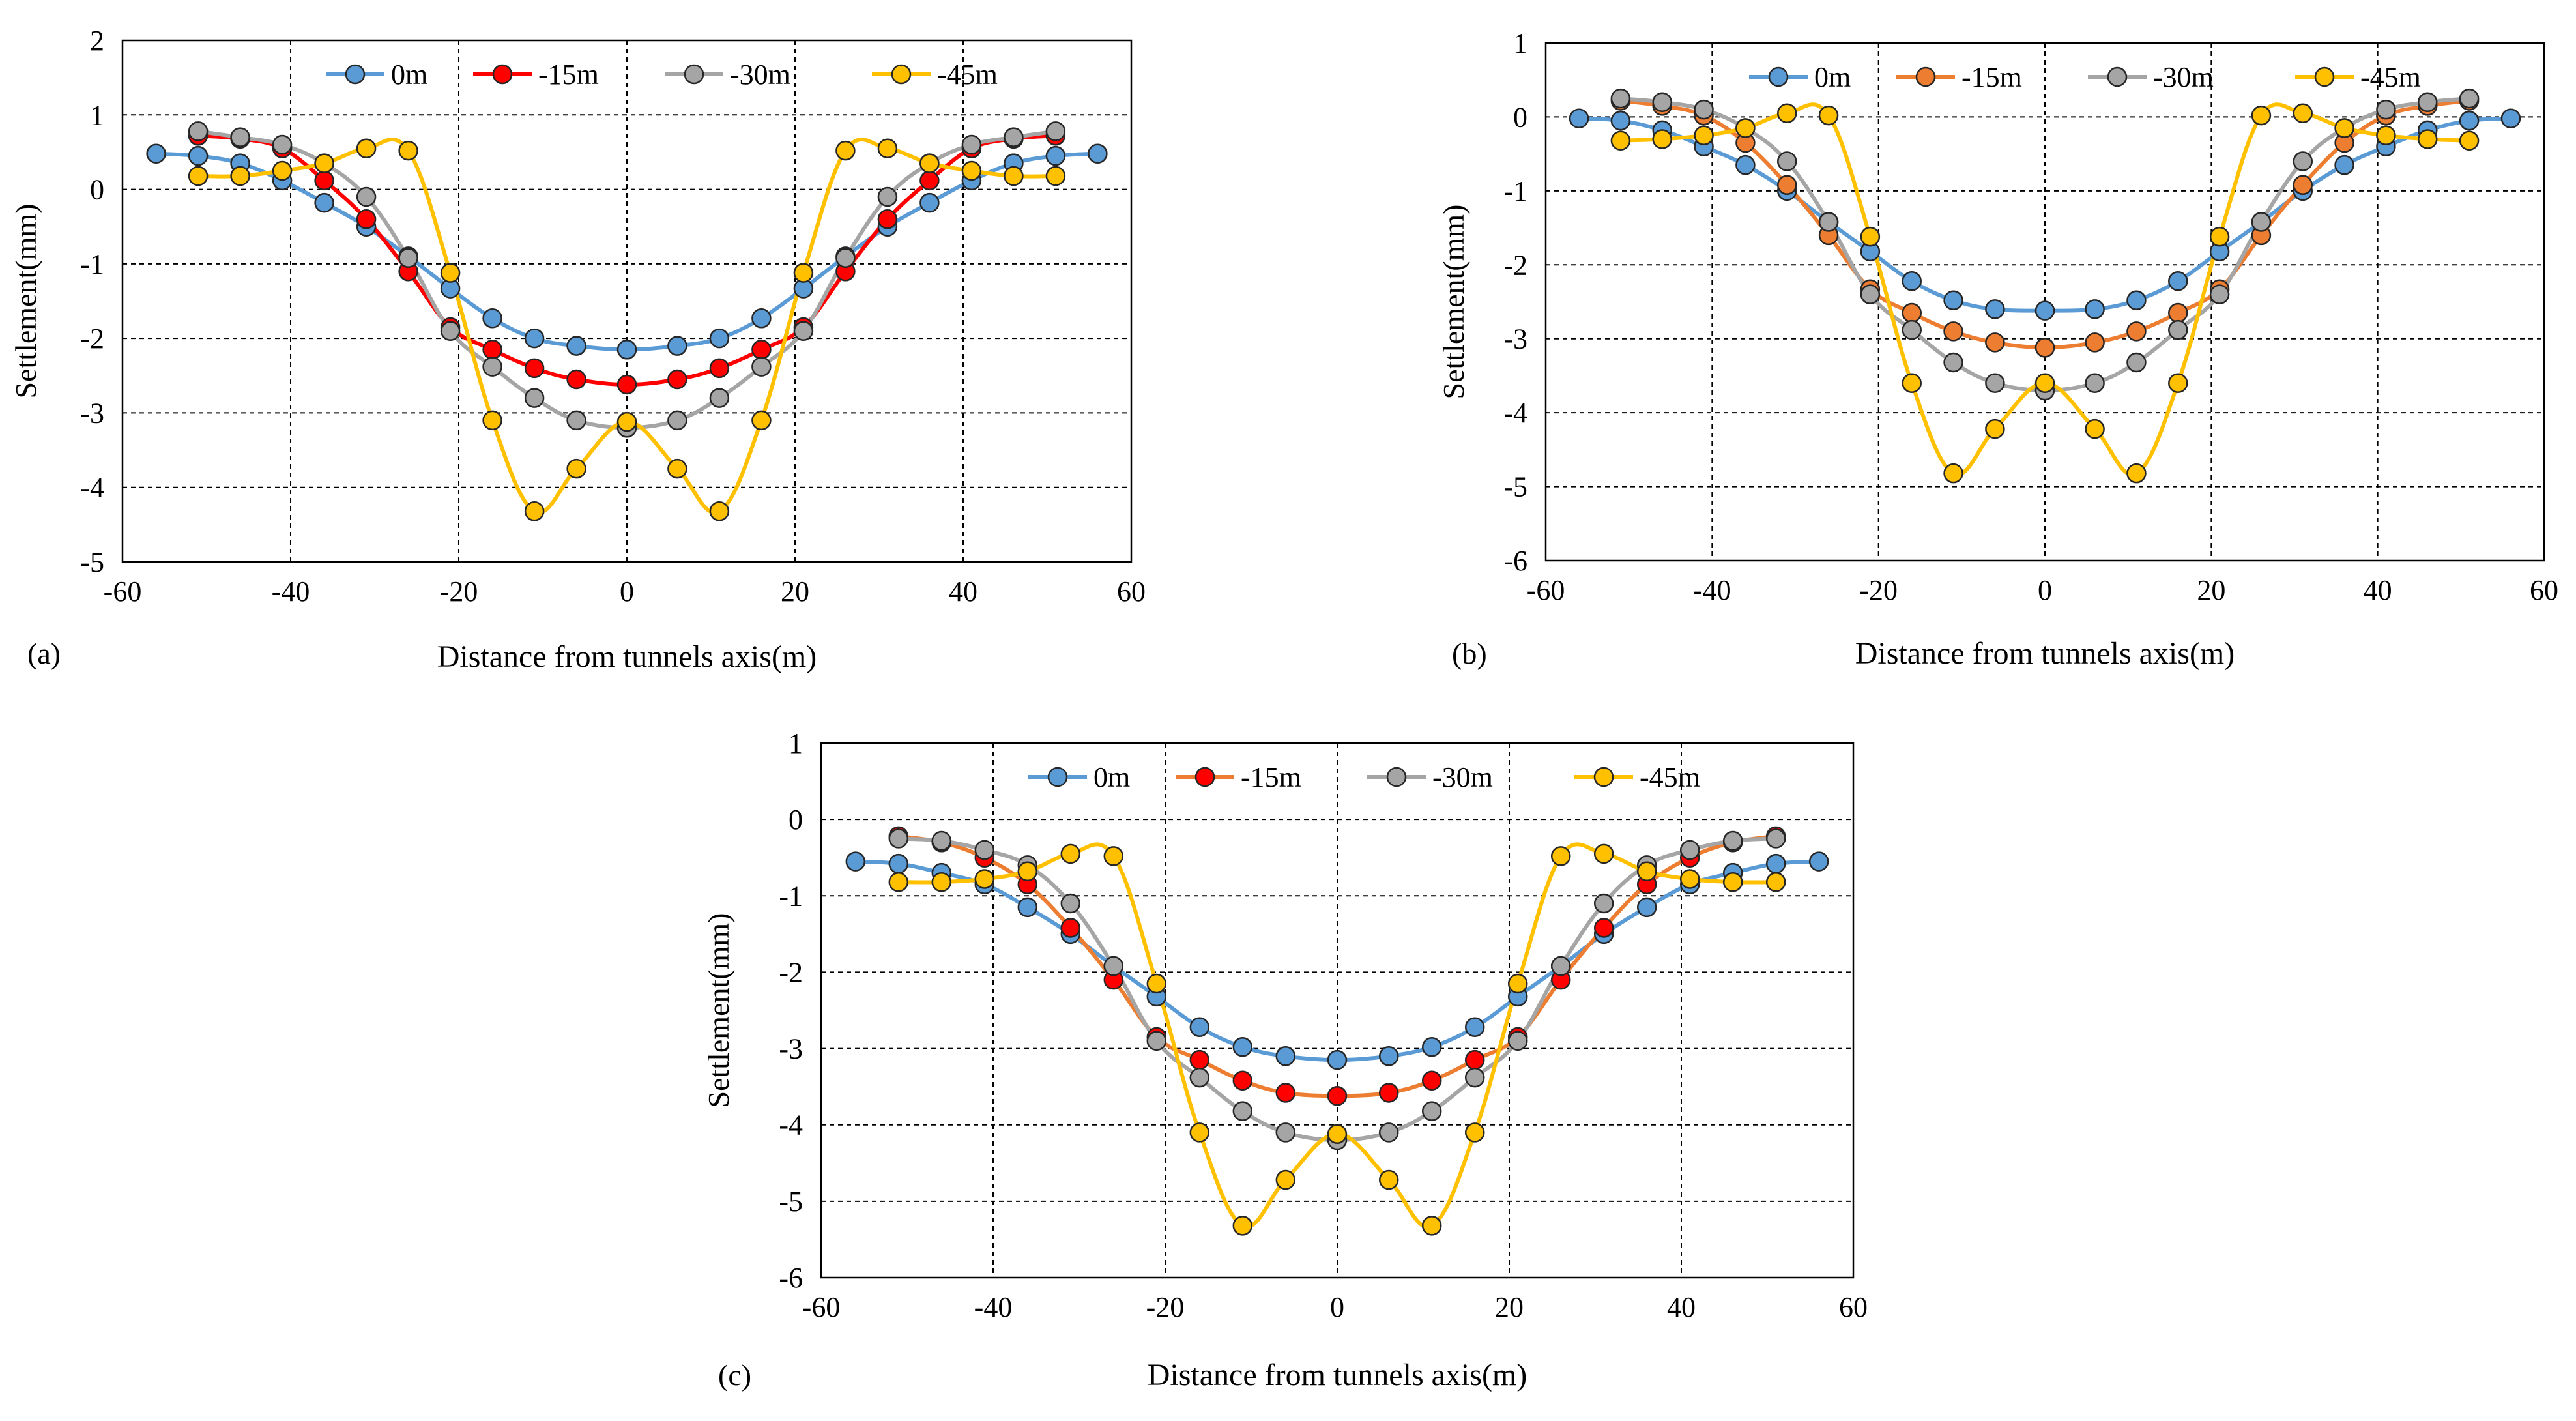 The height and width of the screenshot is (1421, 2576). I want to click on x-tick-label: 40, so click(963, 592).